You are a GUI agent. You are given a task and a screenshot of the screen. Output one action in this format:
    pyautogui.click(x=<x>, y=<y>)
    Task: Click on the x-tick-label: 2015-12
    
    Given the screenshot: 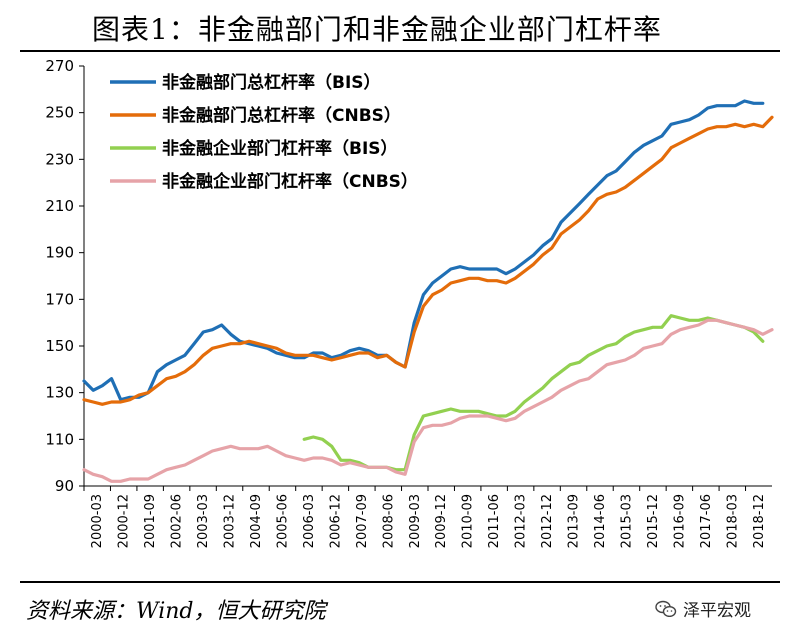 What is the action you would take?
    pyautogui.click(x=653, y=521)
    